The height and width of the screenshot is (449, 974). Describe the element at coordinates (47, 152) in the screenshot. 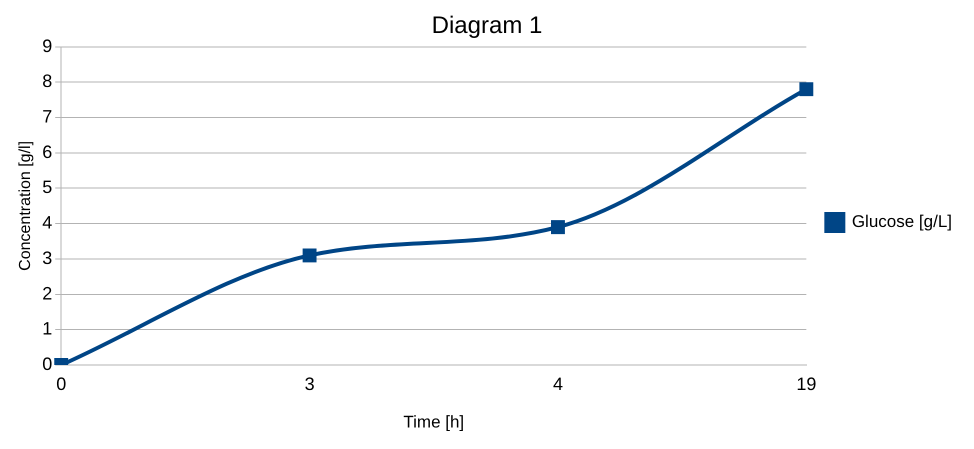

I see `y-tick-label: 6` at that location.